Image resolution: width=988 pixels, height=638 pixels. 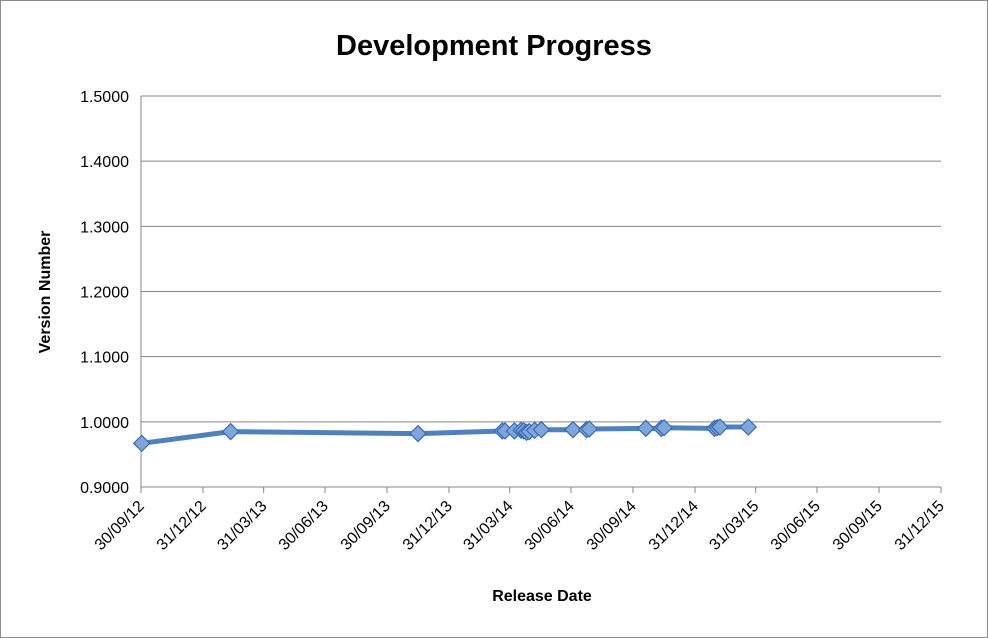 What do you see at coordinates (104, 358) in the screenshot?
I see `y-tick-label: 1.1000` at bounding box center [104, 358].